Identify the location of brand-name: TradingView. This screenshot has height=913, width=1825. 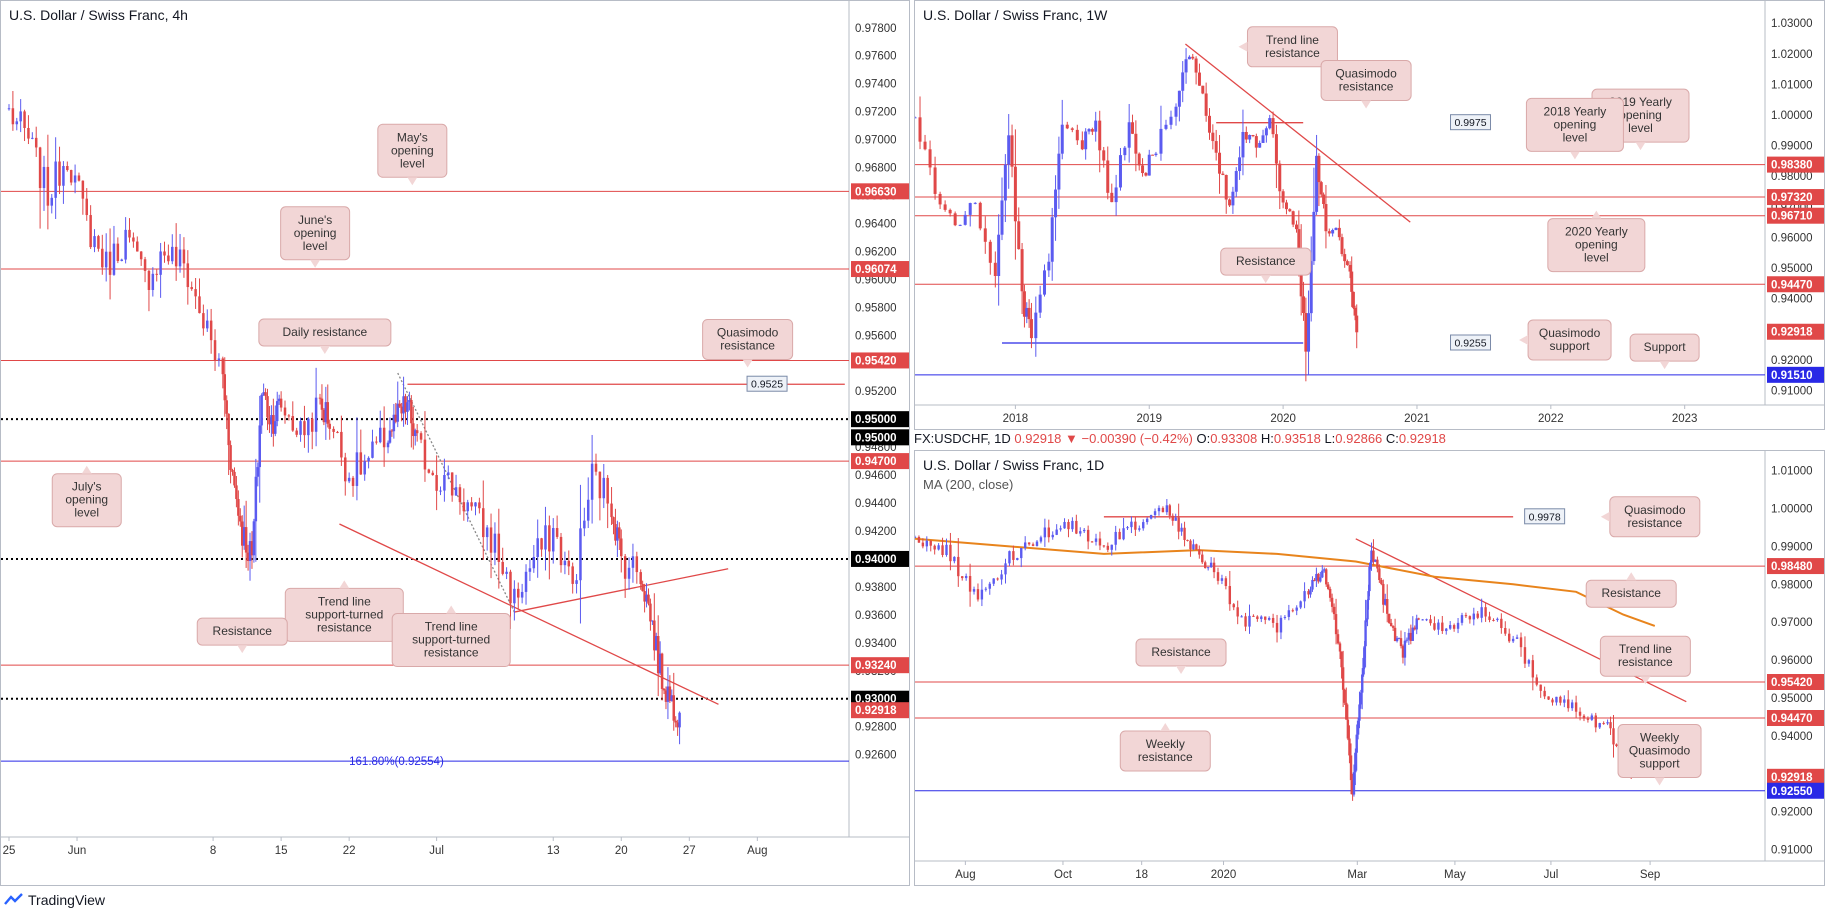
(67, 900).